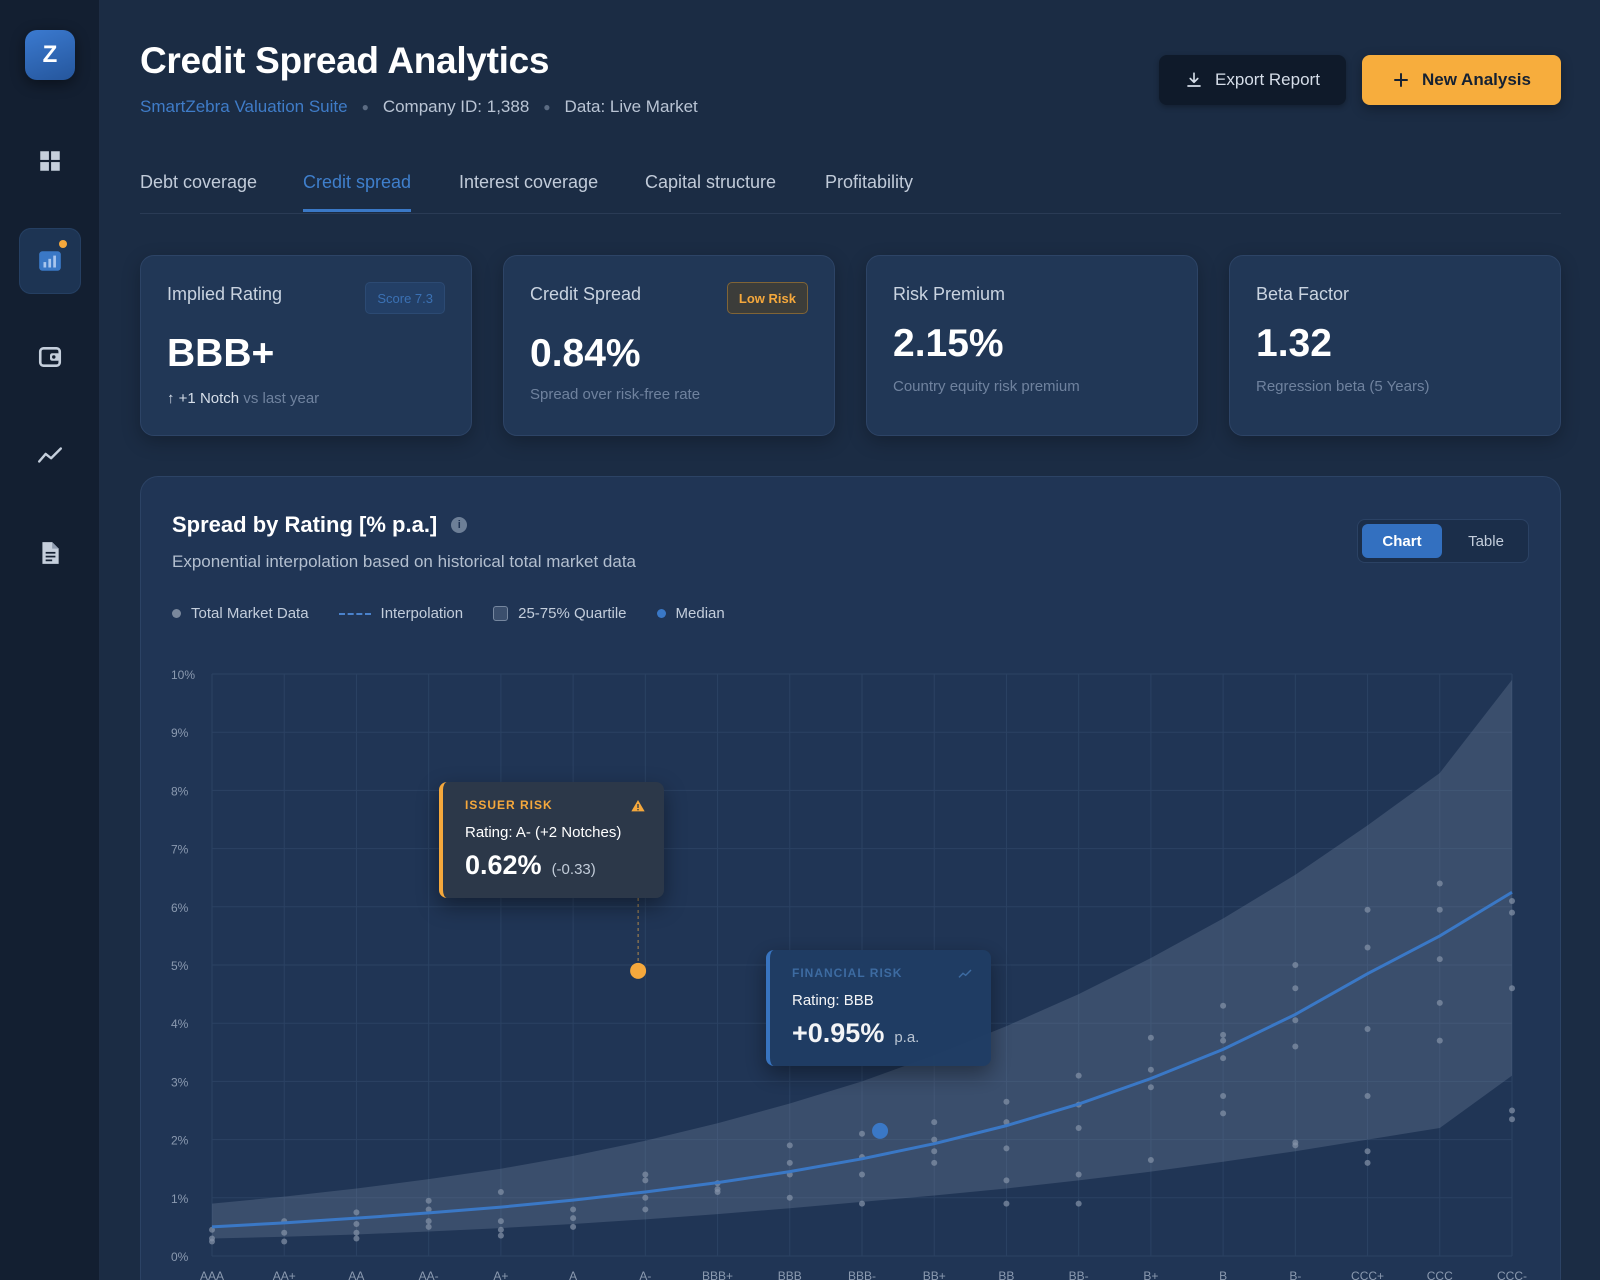  What do you see at coordinates (50, 357) in the screenshot?
I see `nav-wallet` at bounding box center [50, 357].